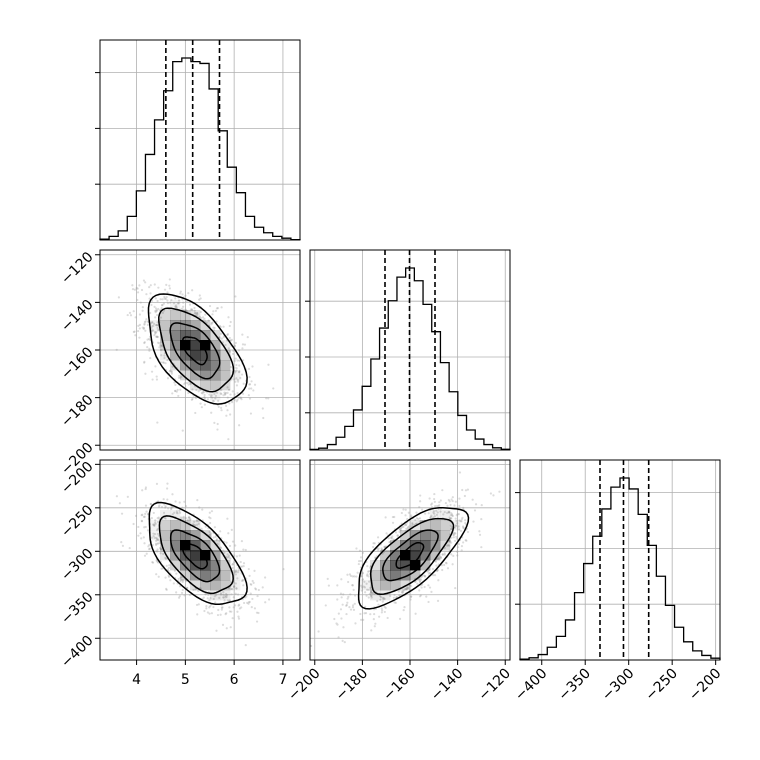 The height and width of the screenshot is (760, 760). I want to click on panel-background, so click(200, 140).